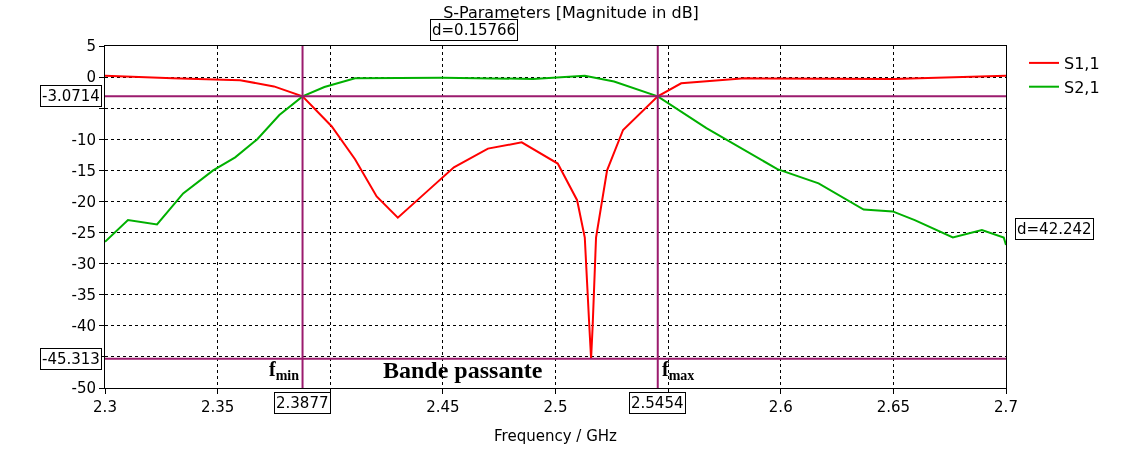  What do you see at coordinates (474, 30) in the screenshot?
I see `text: d=0.15766` at bounding box center [474, 30].